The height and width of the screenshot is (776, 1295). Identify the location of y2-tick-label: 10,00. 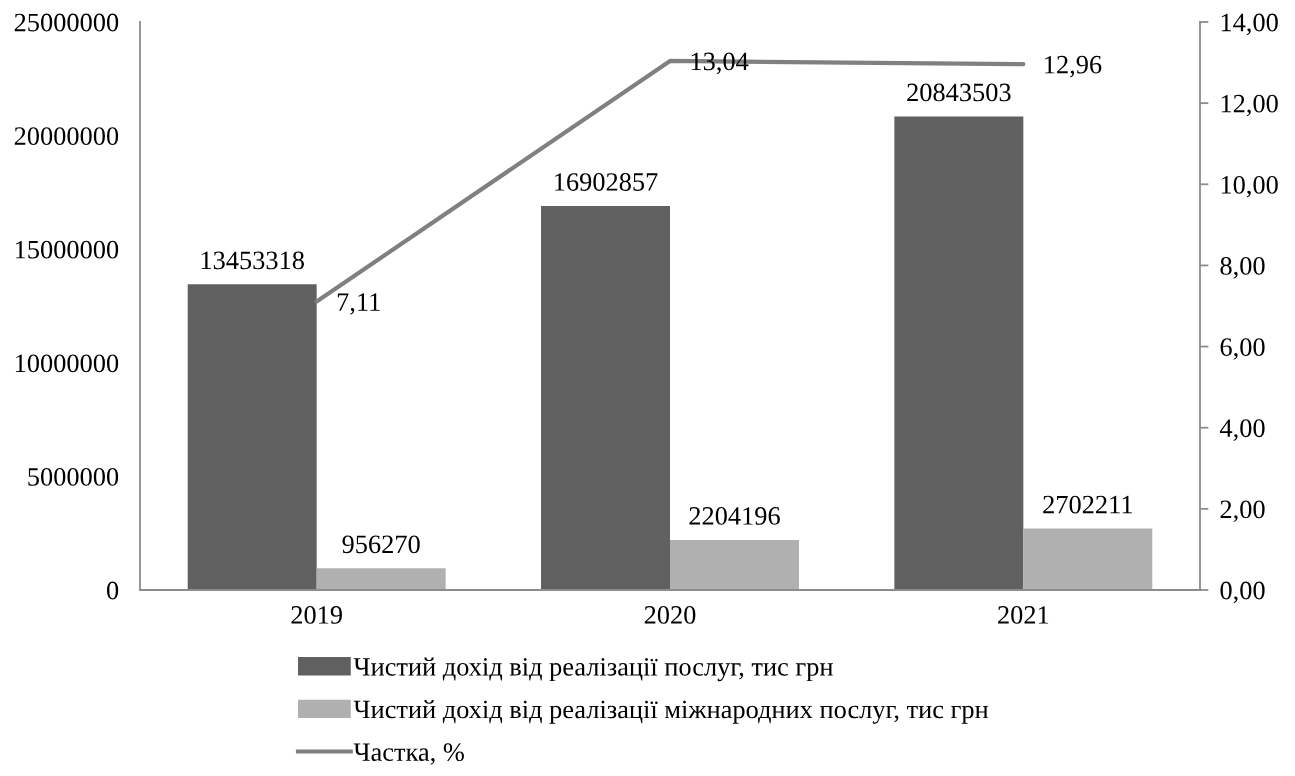
(1249, 186).